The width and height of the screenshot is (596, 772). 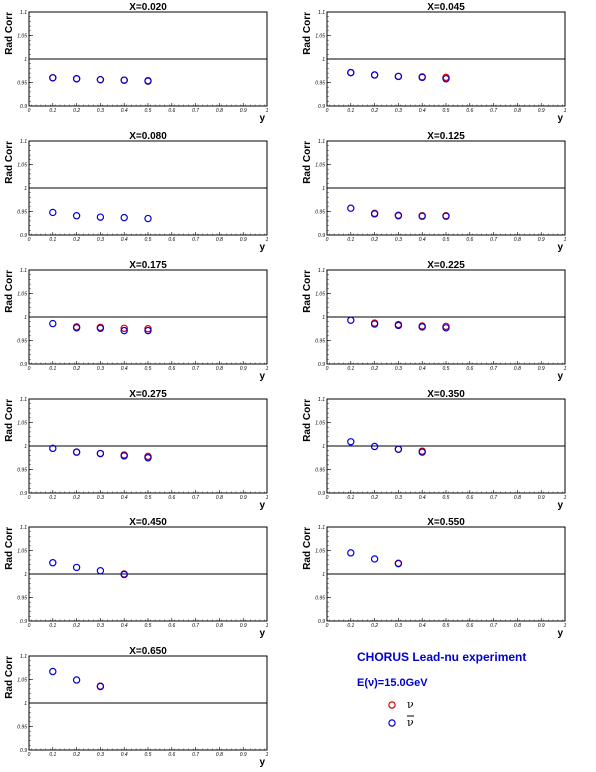 I want to click on panel-title: X=0.225, so click(x=446, y=265).